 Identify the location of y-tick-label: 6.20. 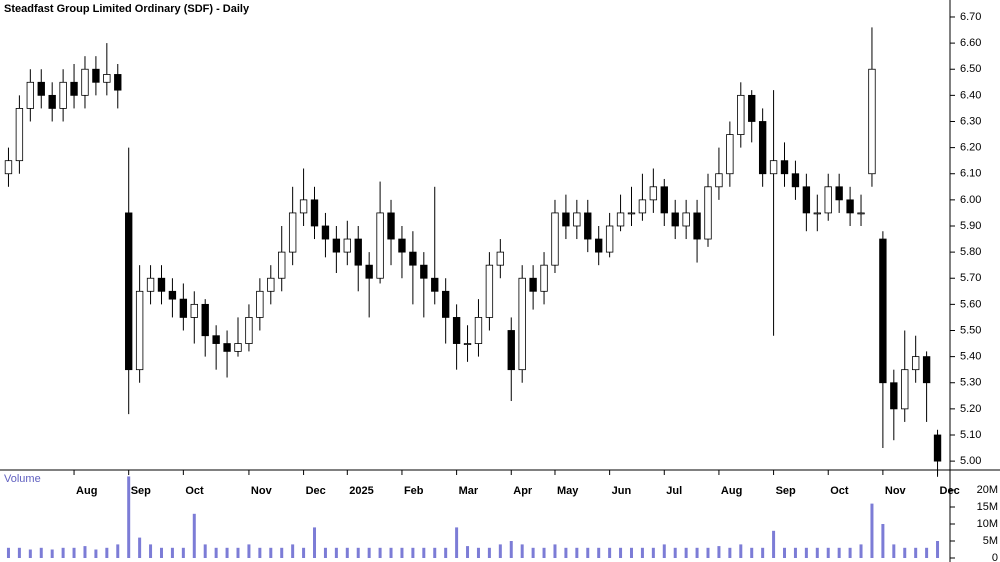
(970, 148).